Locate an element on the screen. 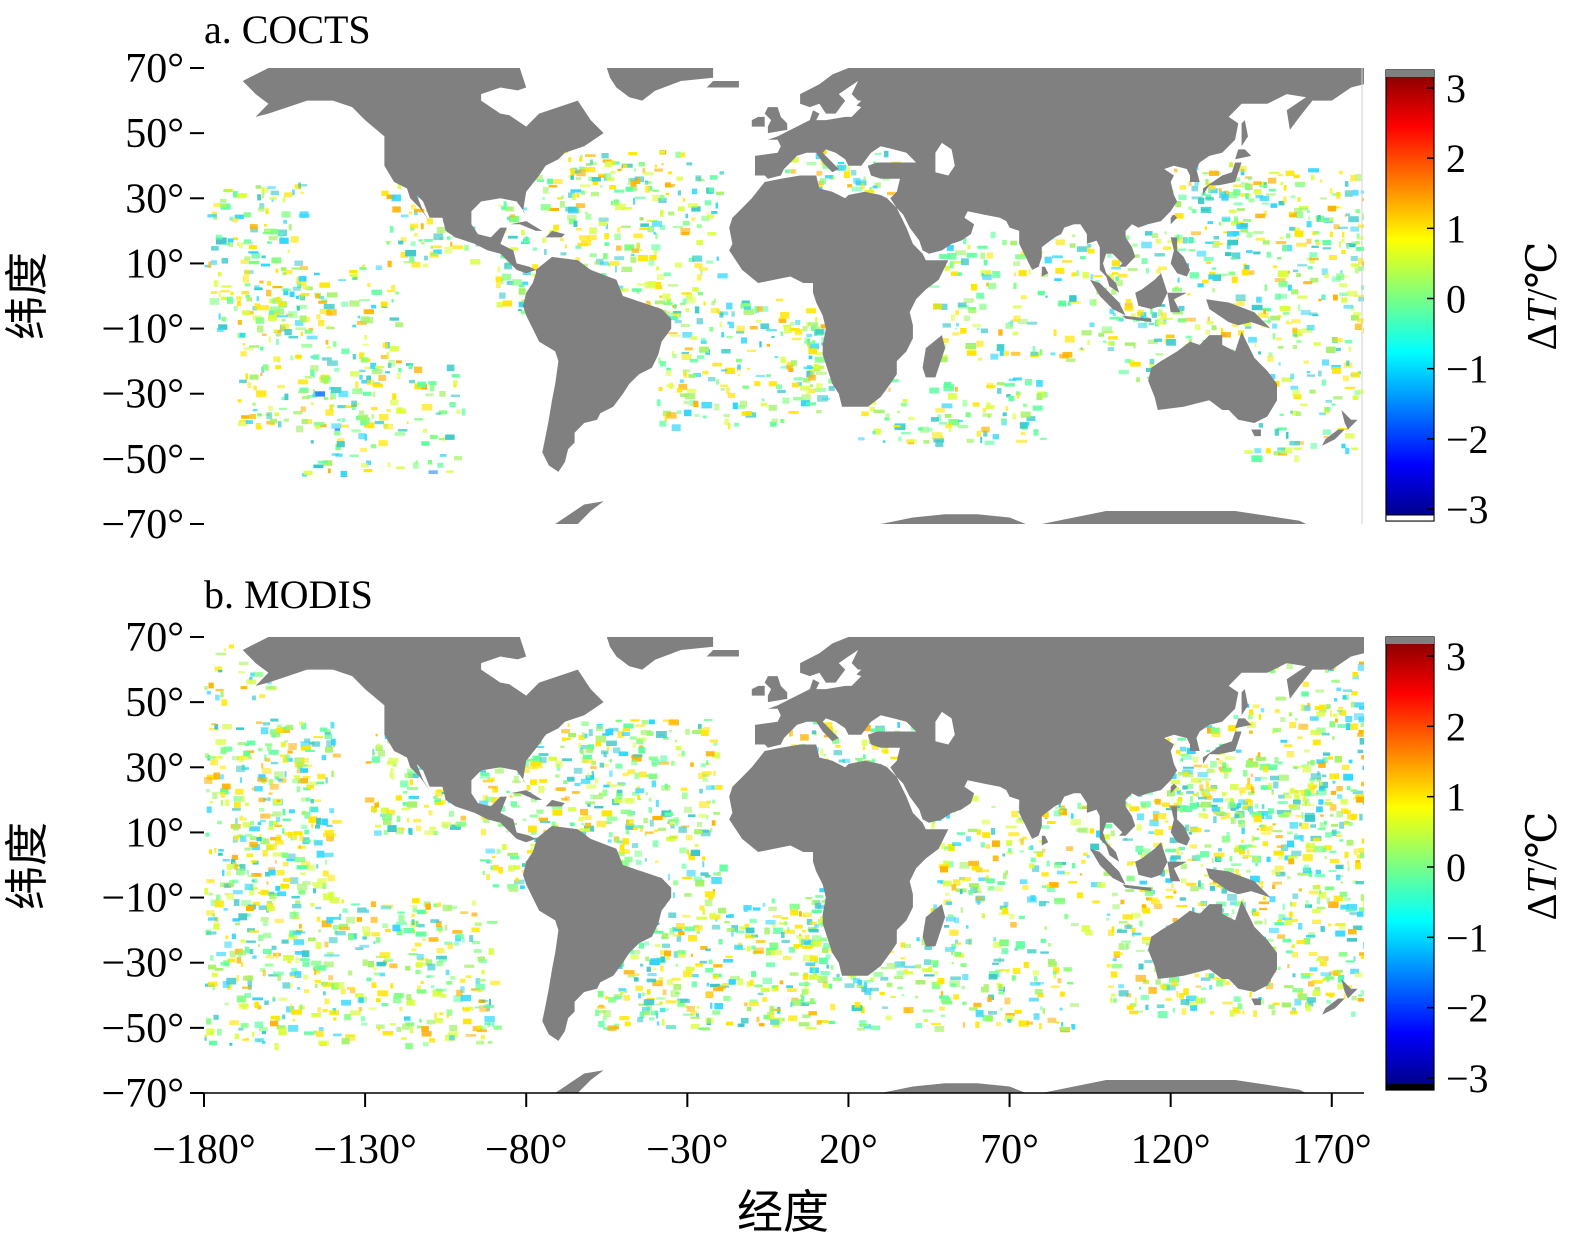 The width and height of the screenshot is (1575, 1247). lat-tick-label: 10° is located at coordinates (154, 833).